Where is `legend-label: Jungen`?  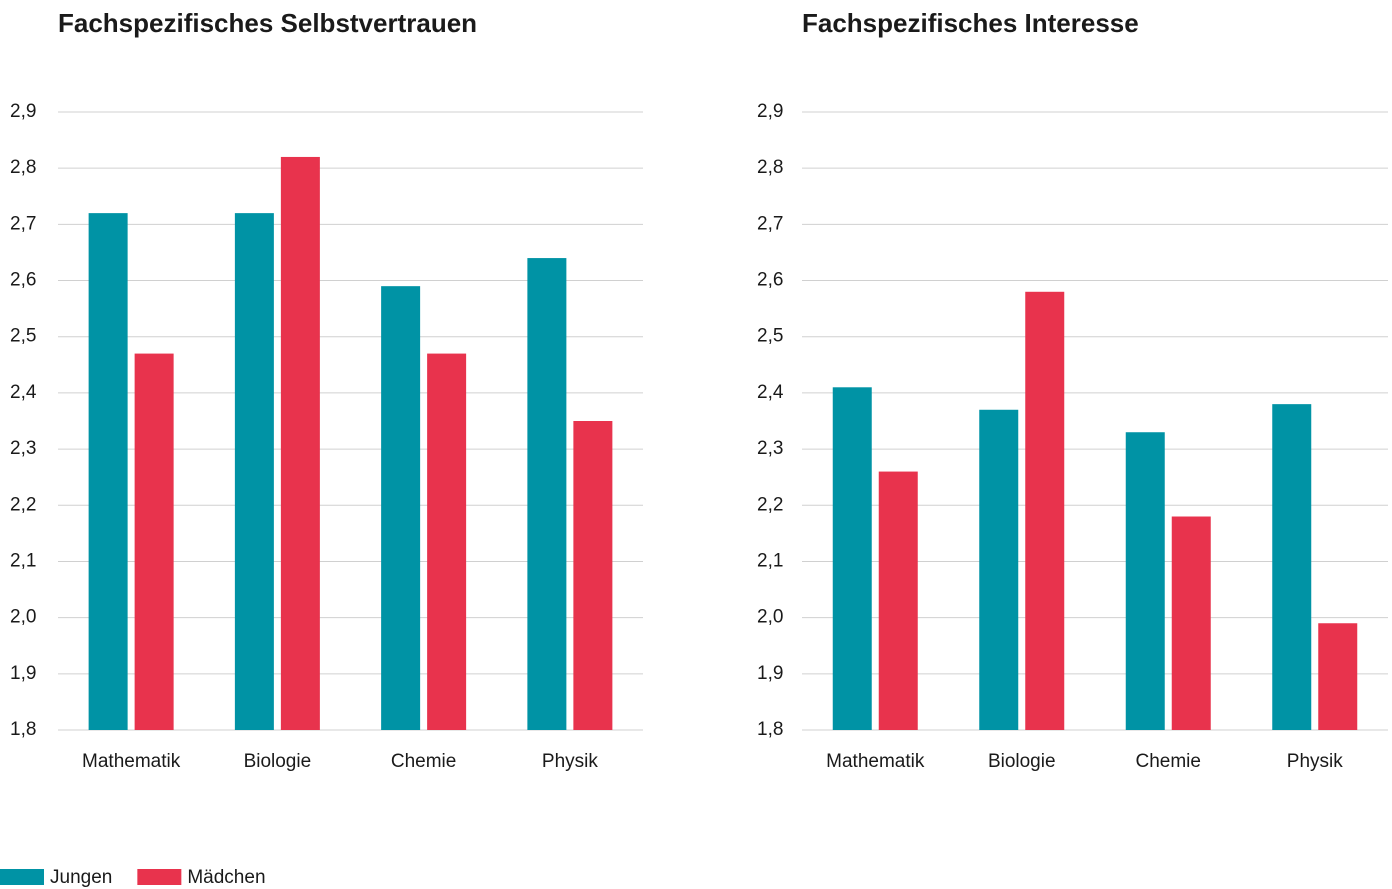 legend-label: Jungen is located at coordinates (81, 877).